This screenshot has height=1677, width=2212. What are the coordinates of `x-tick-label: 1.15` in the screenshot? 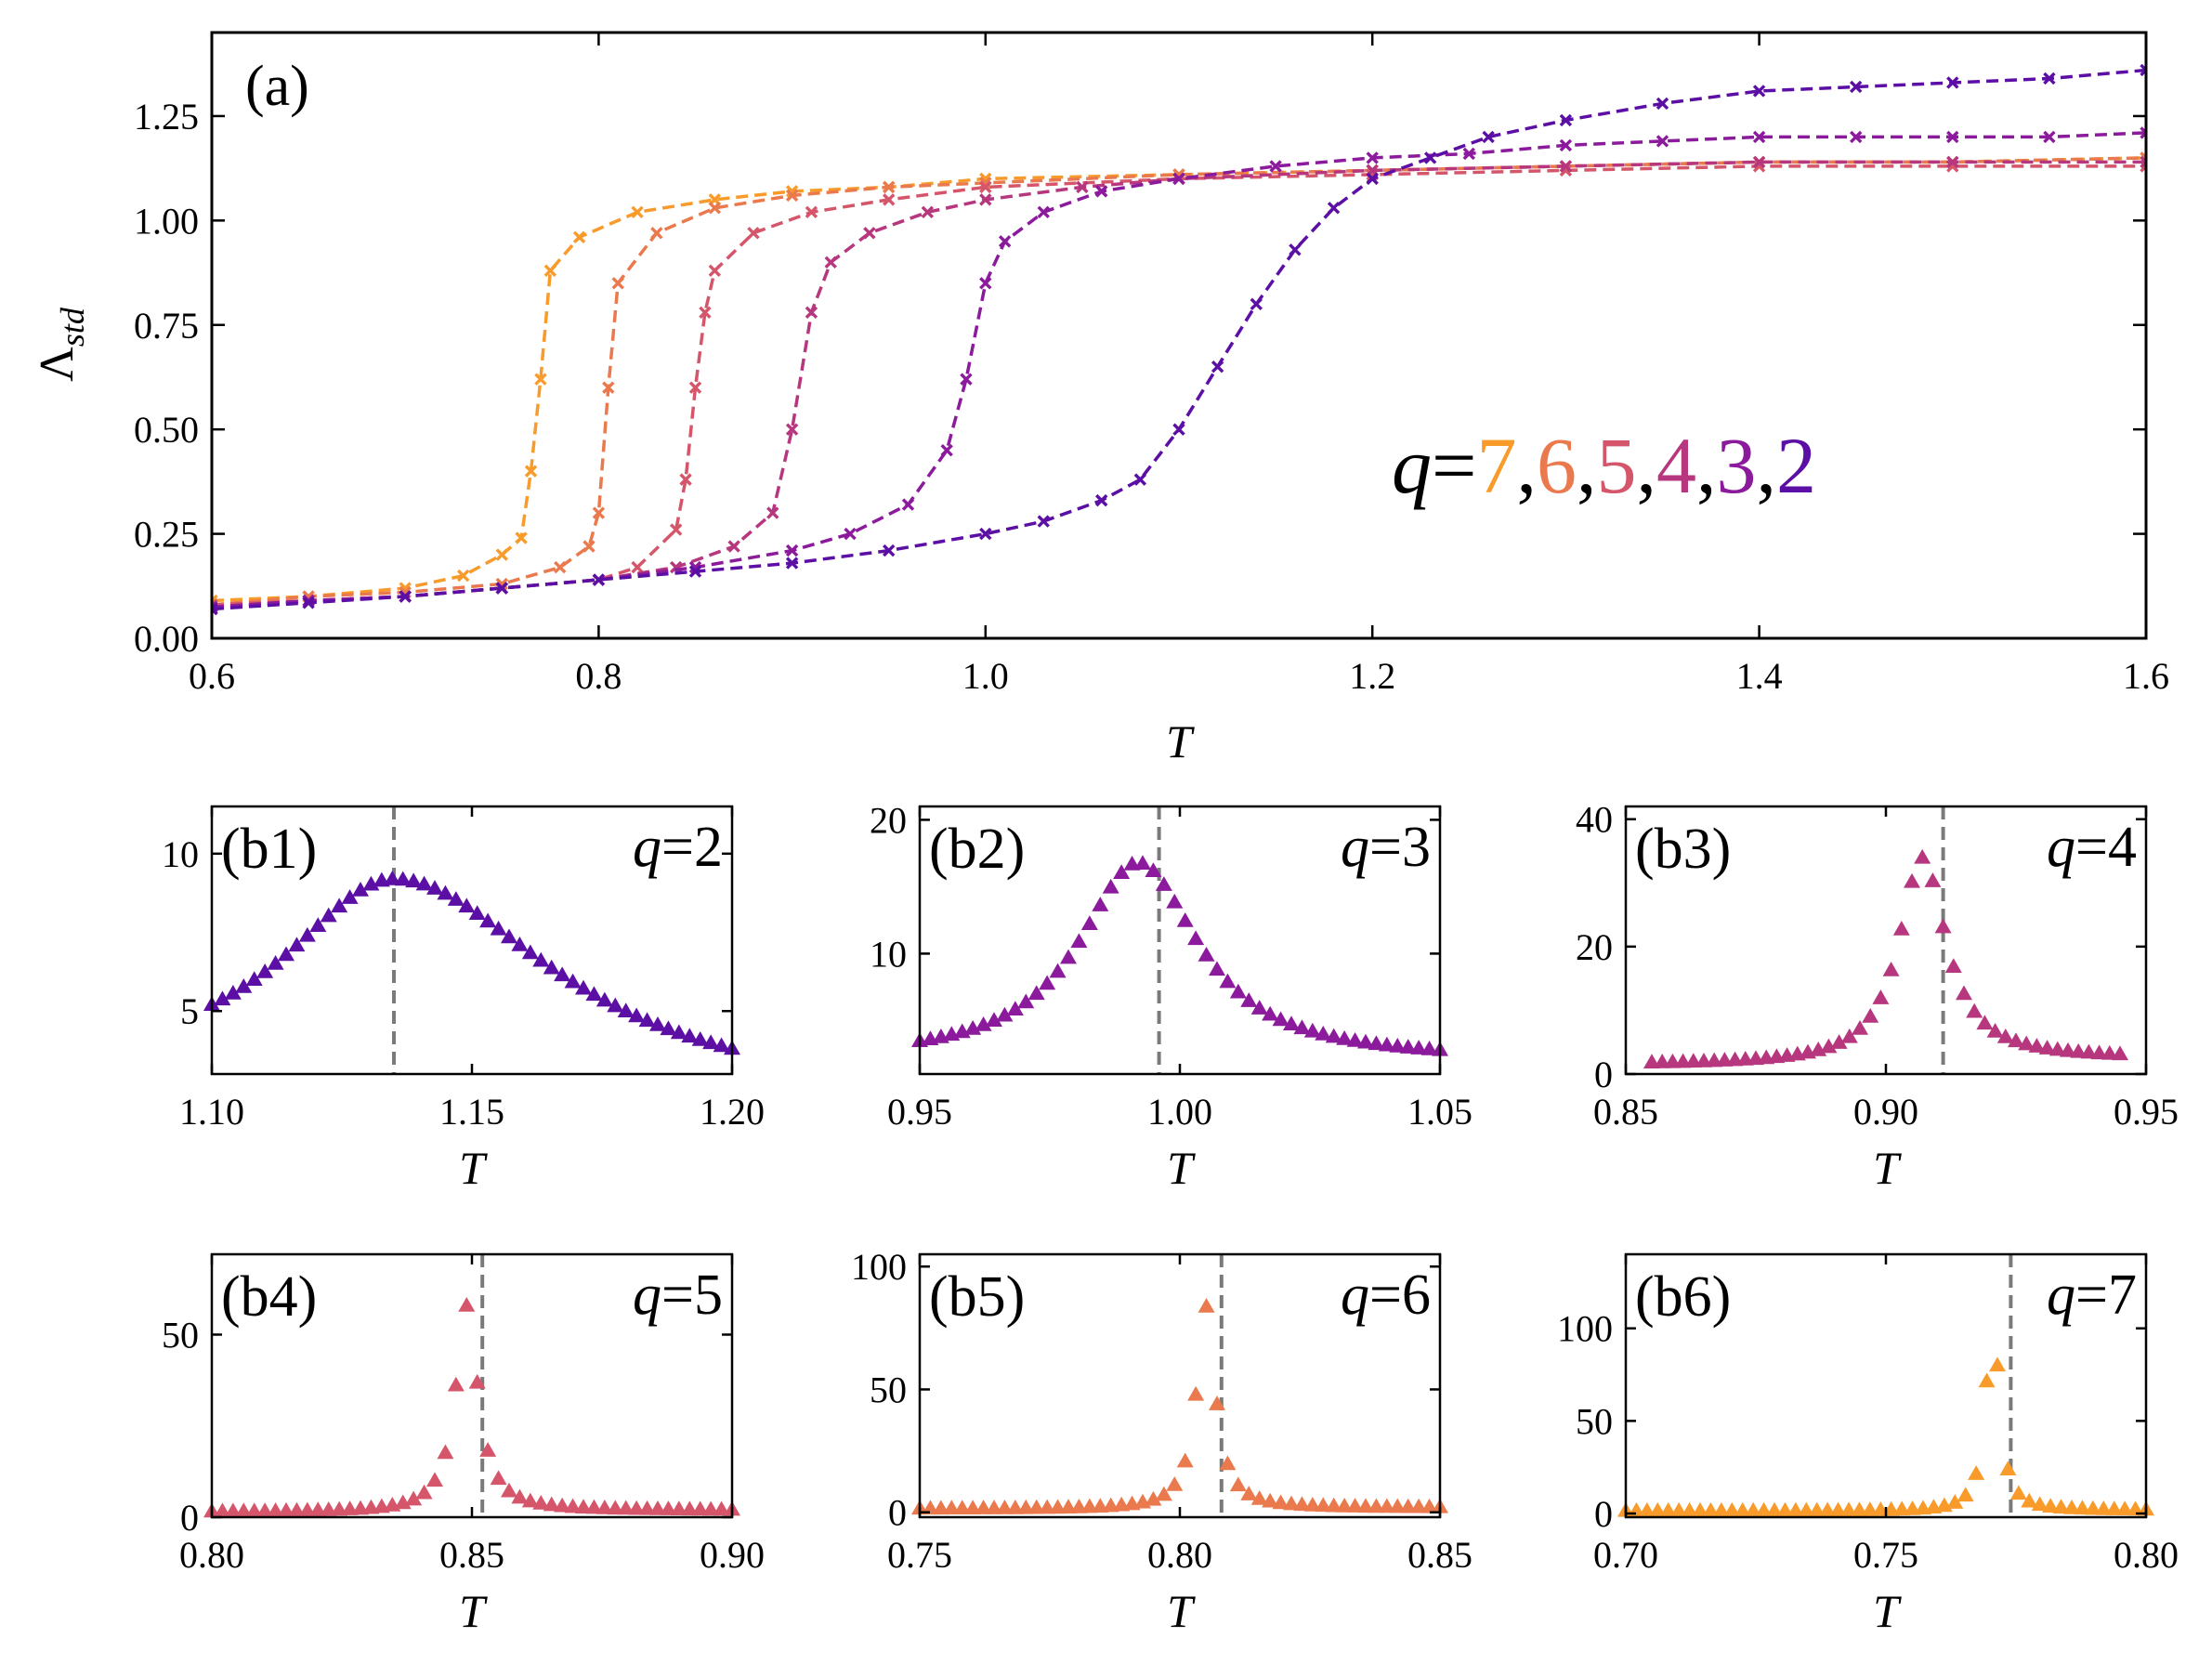 It's located at (471, 1112).